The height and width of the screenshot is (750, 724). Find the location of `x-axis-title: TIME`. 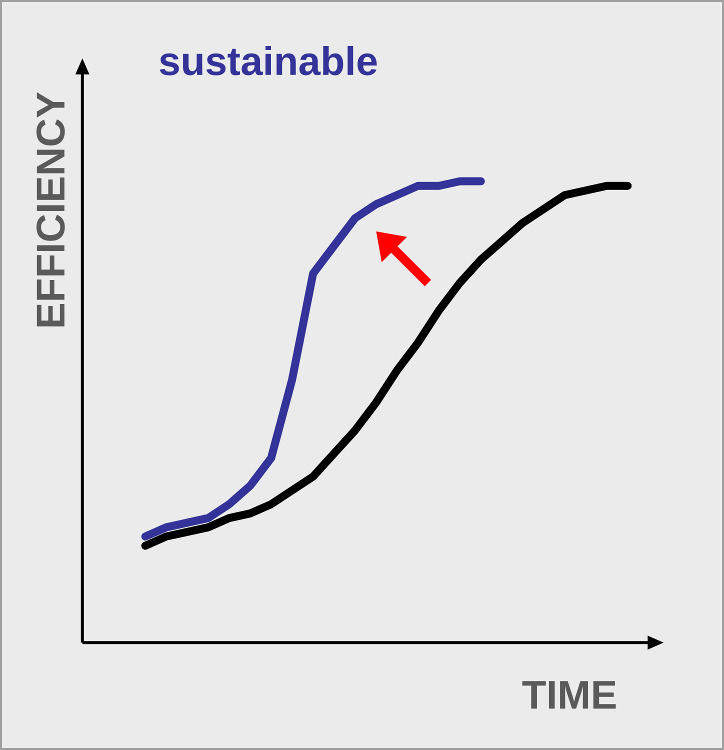

x-axis-title: TIME is located at coordinates (569, 695).